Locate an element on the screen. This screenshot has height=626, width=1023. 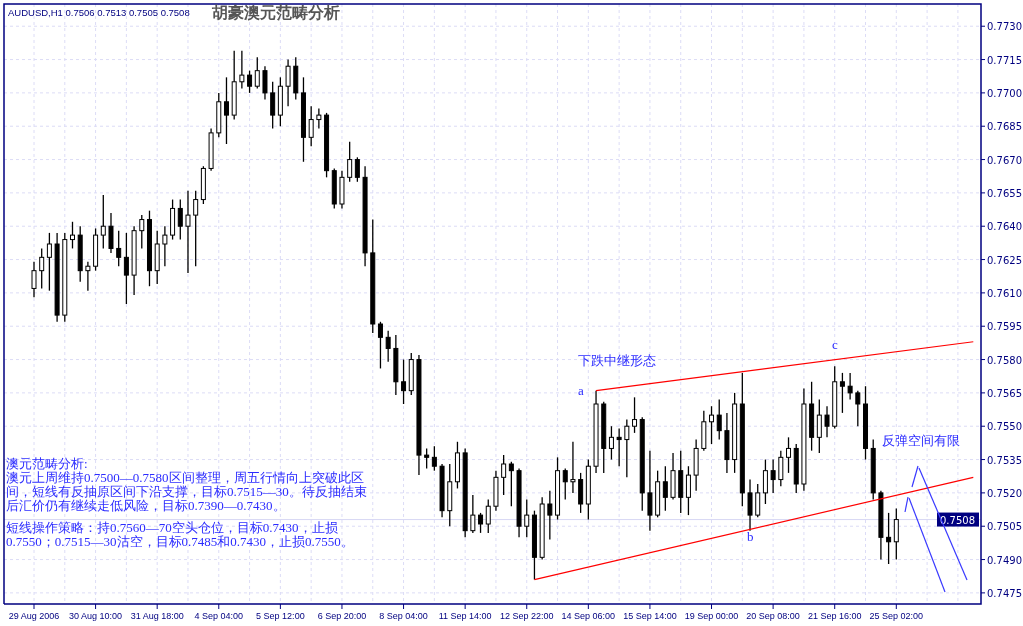
y-tick-label: 0.7670 is located at coordinates (1004, 160).